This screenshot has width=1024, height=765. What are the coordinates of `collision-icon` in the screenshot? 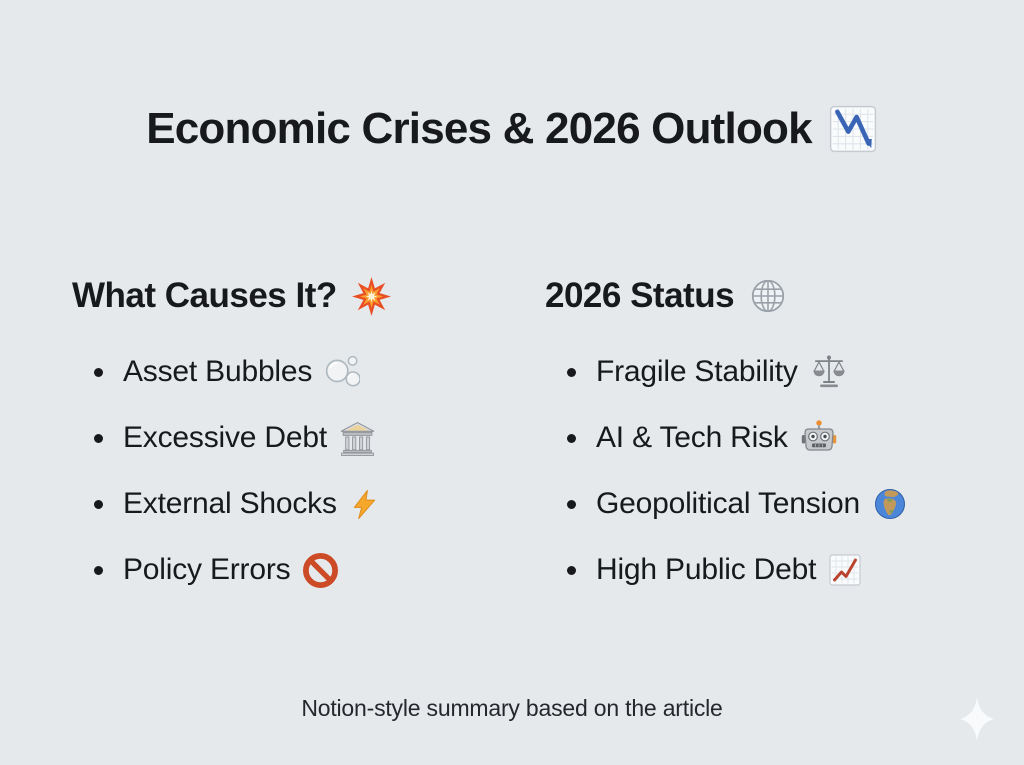 It's located at (371, 296).